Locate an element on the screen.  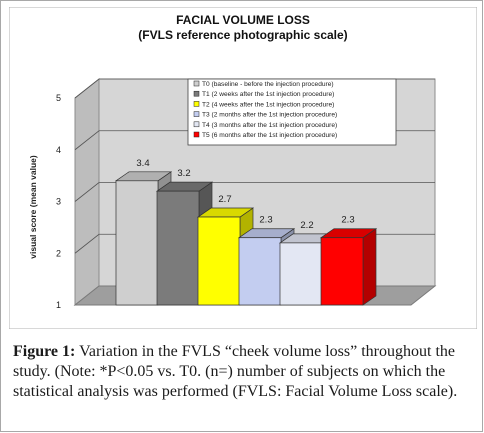
legend-box is located at coordinates (292, 112).